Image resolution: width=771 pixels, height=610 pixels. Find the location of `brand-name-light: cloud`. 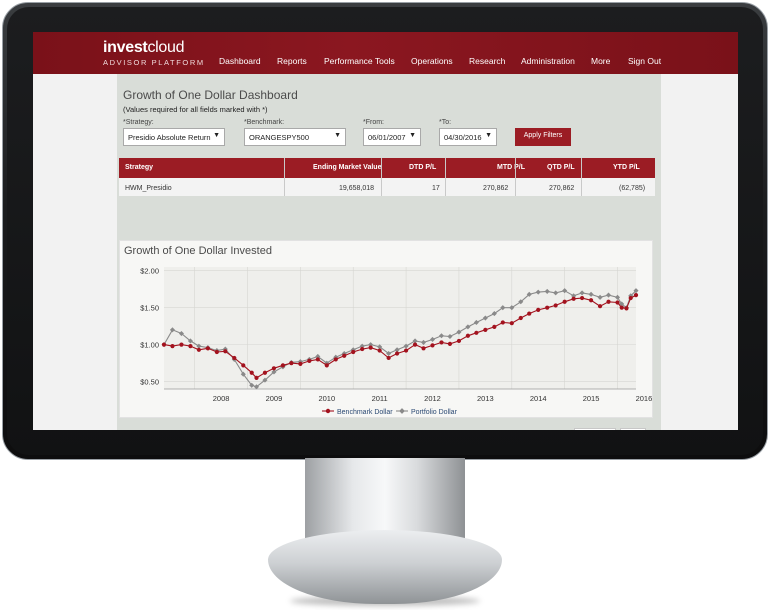

brand-name-light: cloud is located at coordinates (166, 47).